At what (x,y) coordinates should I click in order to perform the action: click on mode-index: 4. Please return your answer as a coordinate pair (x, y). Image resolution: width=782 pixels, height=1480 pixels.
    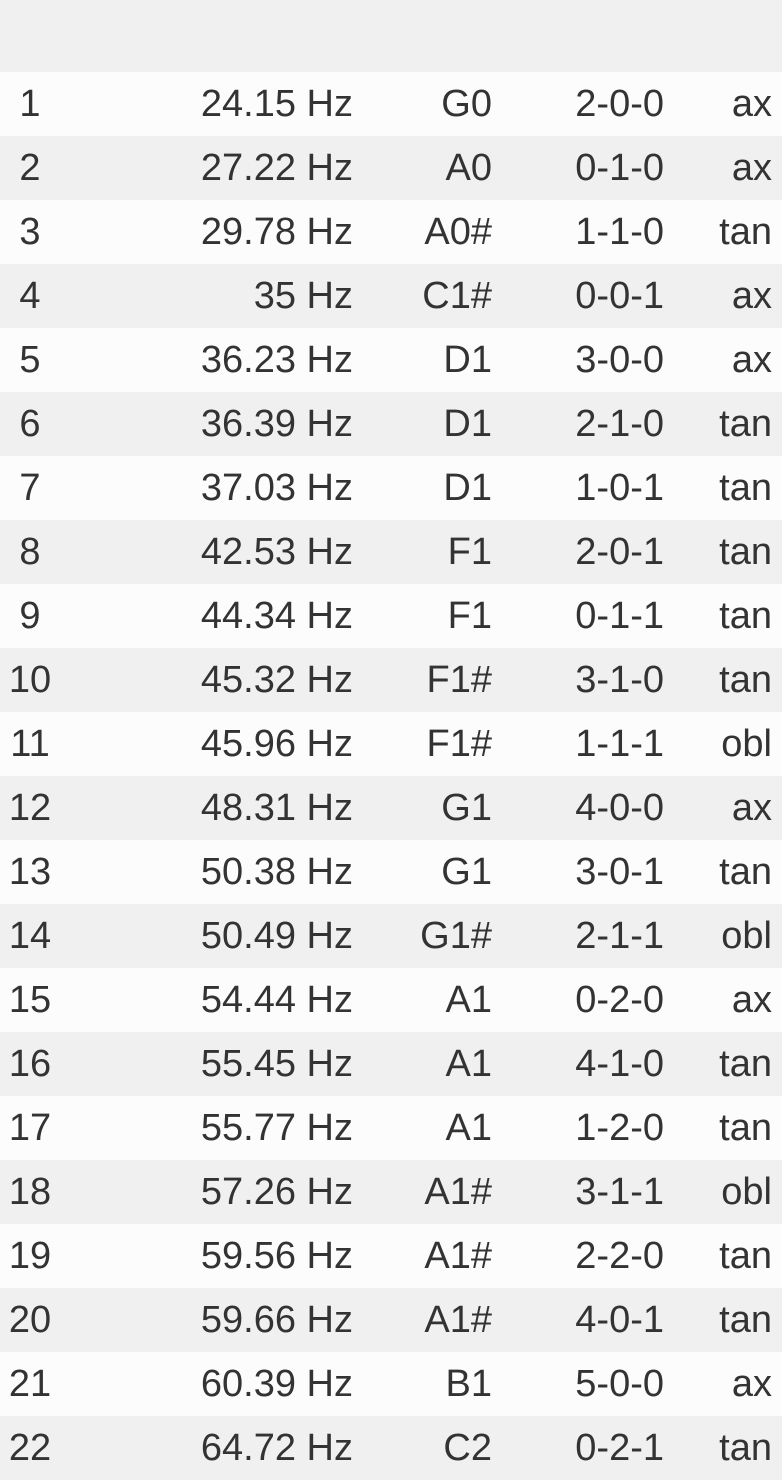
    Looking at the image, I should click on (30, 296).